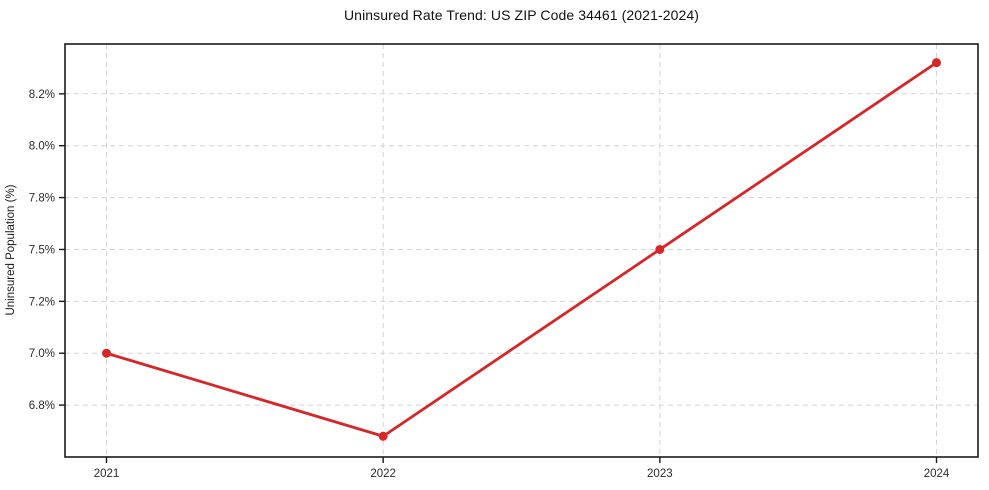  What do you see at coordinates (42, 354) in the screenshot?
I see `y-tick-label: 7.0%` at bounding box center [42, 354].